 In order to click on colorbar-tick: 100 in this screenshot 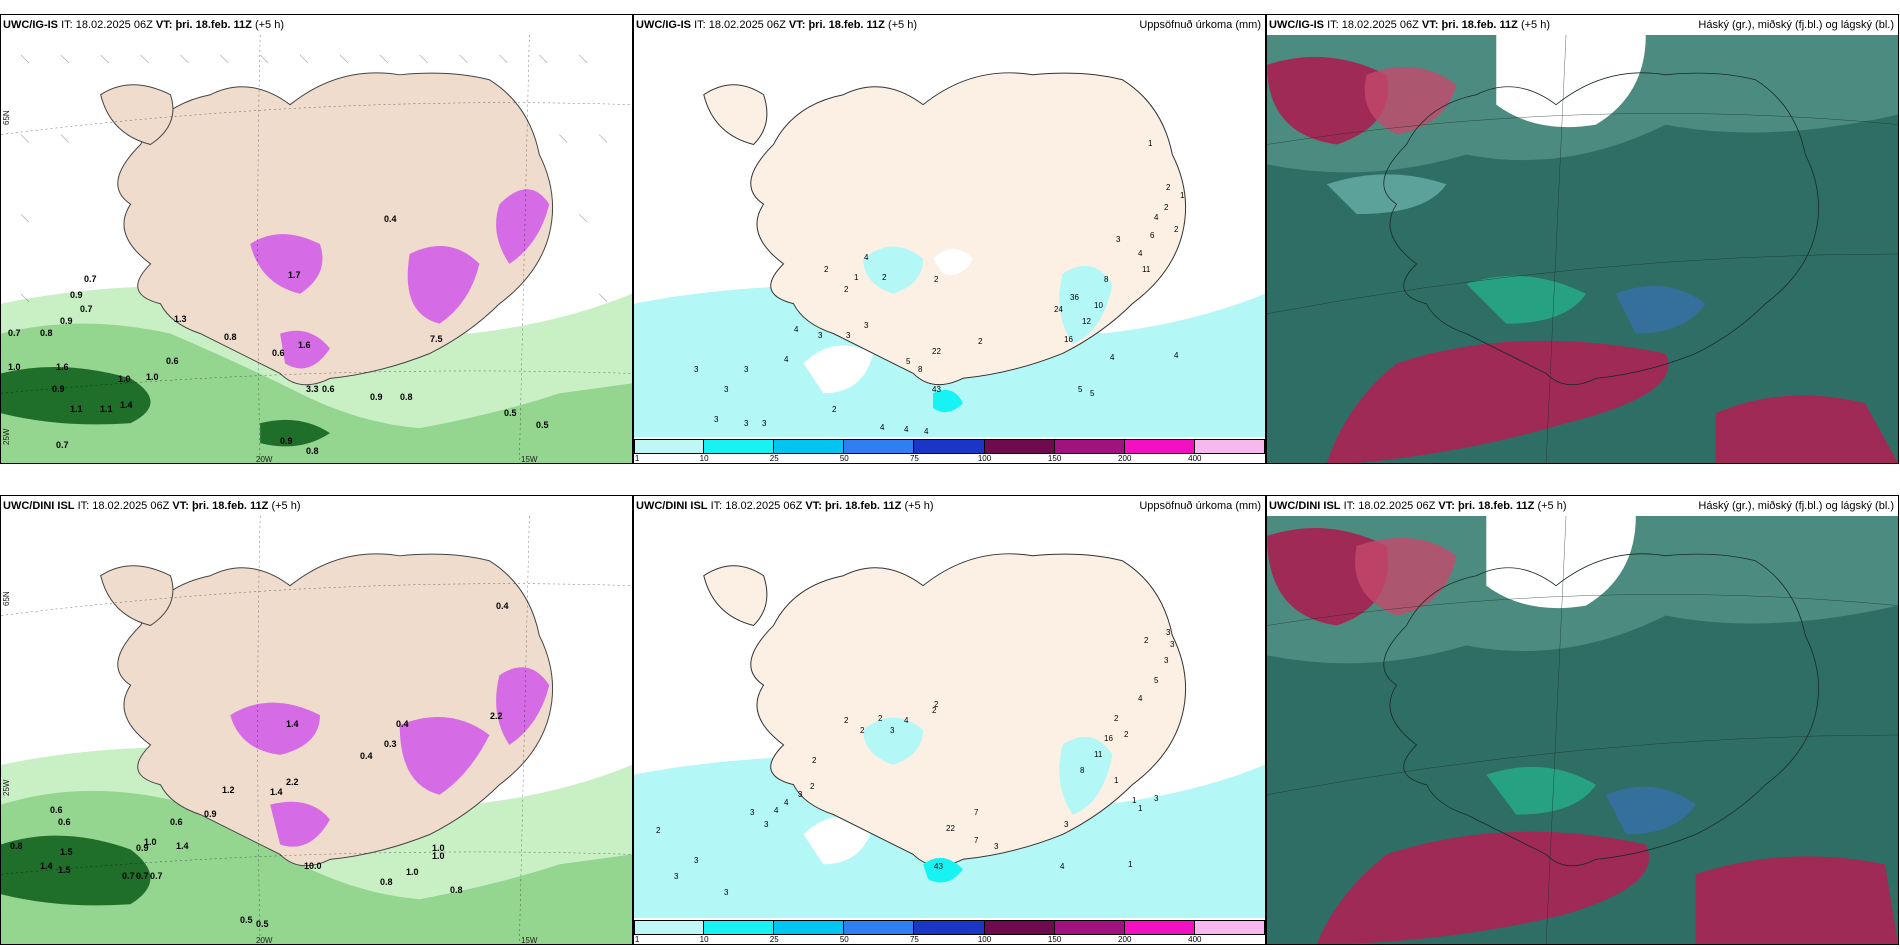, I will do `click(984, 939)`.